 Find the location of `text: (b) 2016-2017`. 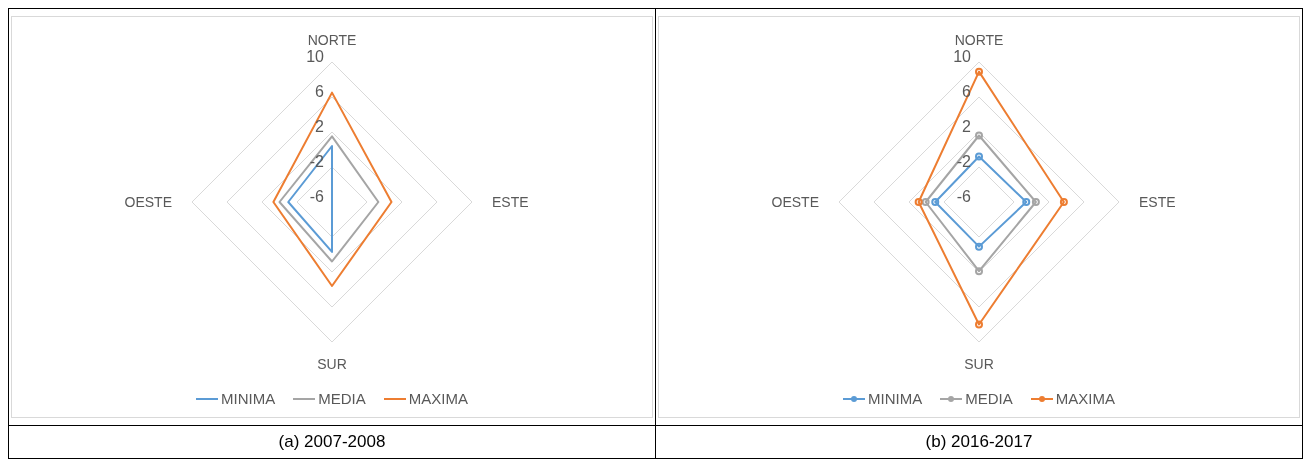

text: (b) 2016-2017 is located at coordinates (979, 442).